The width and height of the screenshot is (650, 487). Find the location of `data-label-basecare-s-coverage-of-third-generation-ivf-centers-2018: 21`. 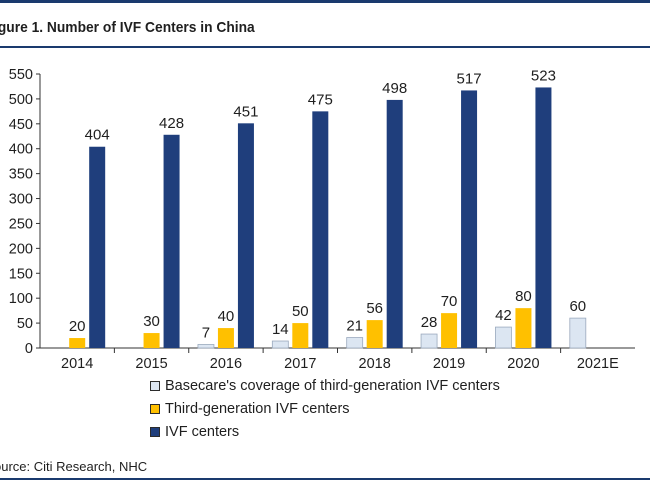

data-label-basecare-s-coverage-of-third-generation-ivf-centers-2018: 21 is located at coordinates (354, 326).